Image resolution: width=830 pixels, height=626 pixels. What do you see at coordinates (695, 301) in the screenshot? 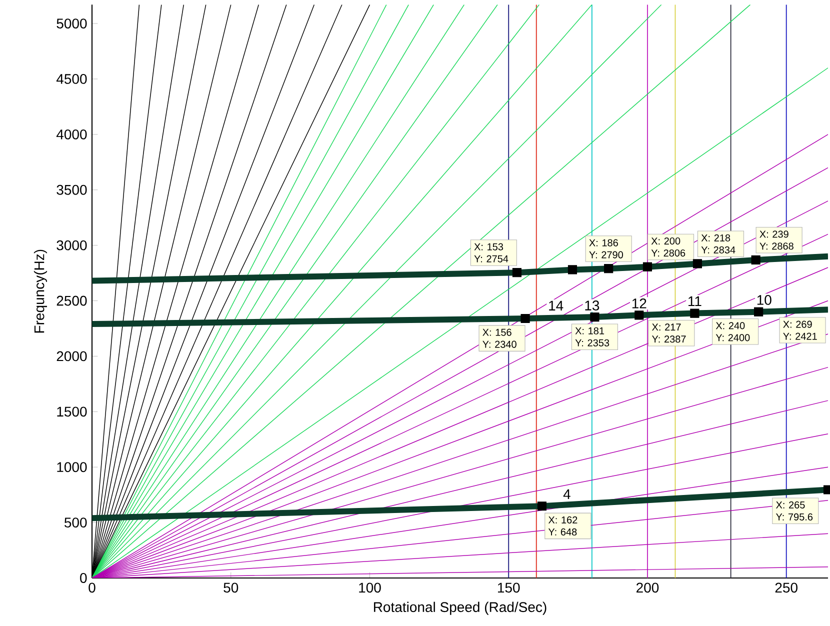
I see `annotation: 11` at bounding box center [695, 301].